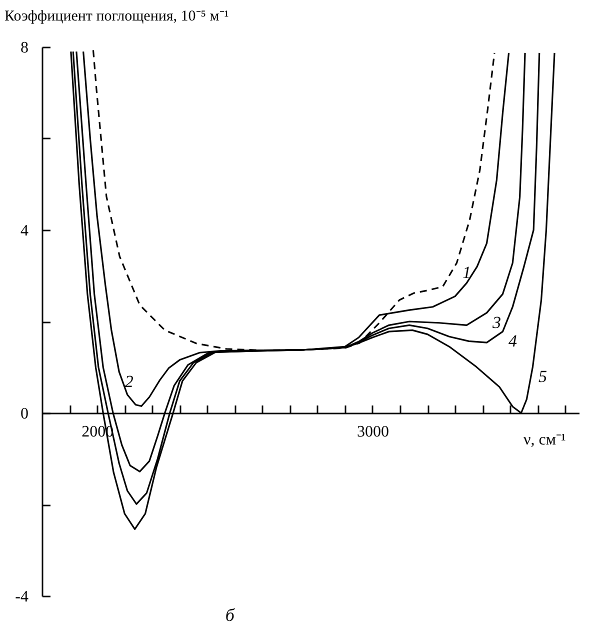  Describe the element at coordinates (129, 381) in the screenshot. I see `annotation: 2` at that location.